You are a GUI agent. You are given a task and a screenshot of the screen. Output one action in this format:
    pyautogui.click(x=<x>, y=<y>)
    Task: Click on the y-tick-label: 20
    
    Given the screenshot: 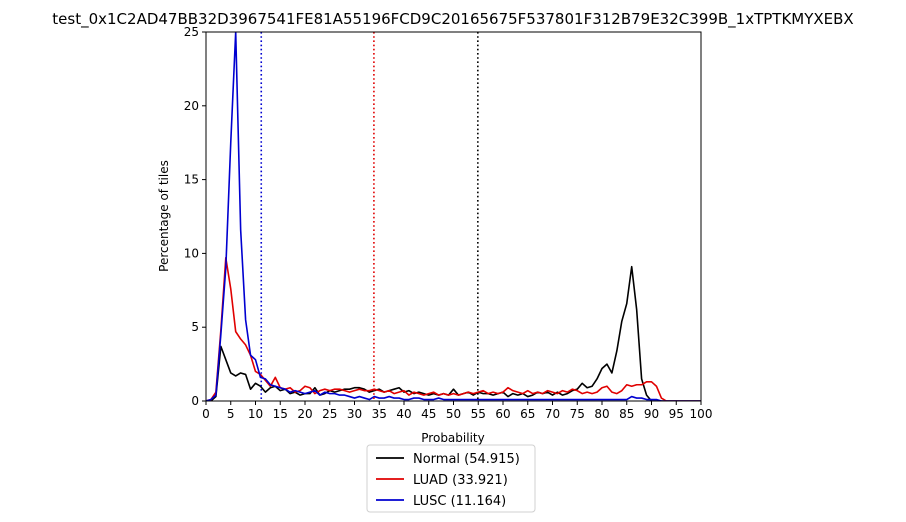 What is the action you would take?
    pyautogui.click(x=191, y=106)
    